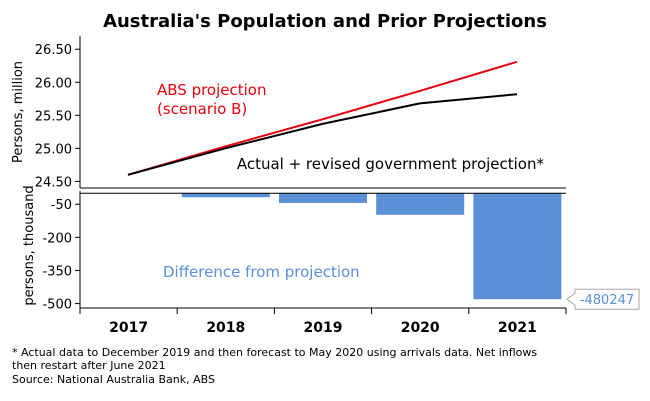 The width and height of the screenshot is (650, 401). I want to click on top-y-tick-label: 25.50, so click(53, 116).